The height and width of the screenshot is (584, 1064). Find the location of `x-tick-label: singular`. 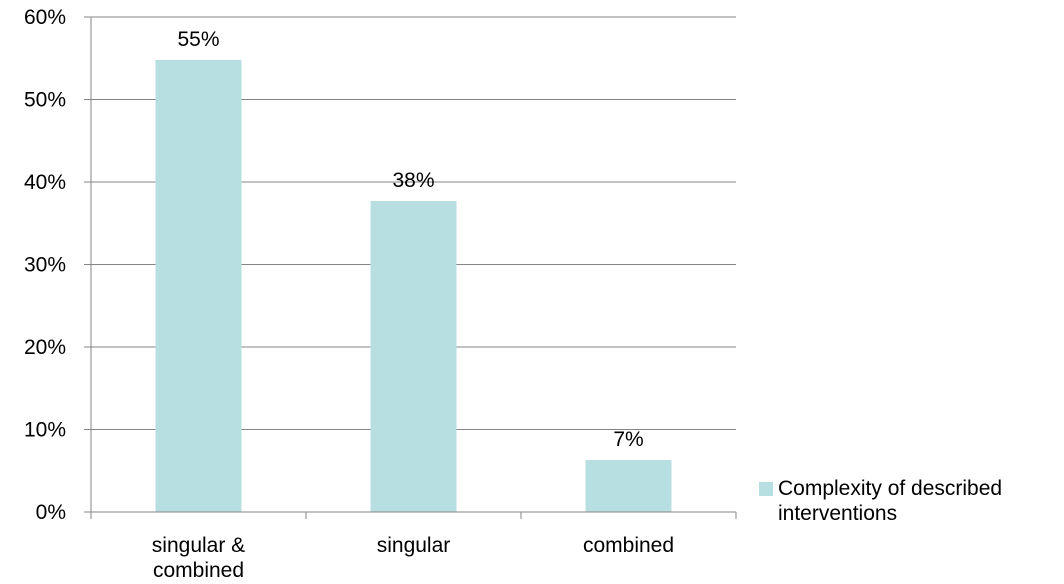

x-tick-label: singular is located at coordinates (414, 545).